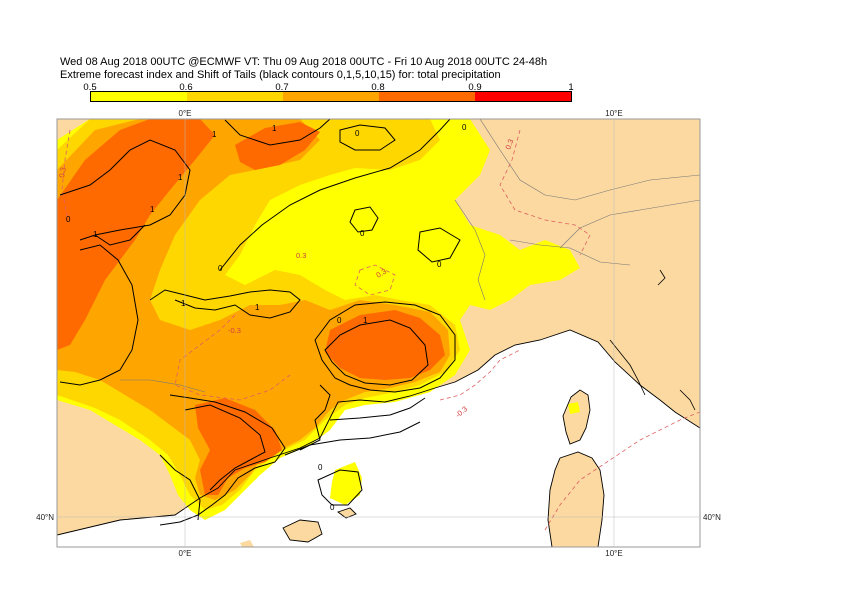 The width and height of the screenshot is (842, 596). I want to click on efi-05-corsica-region, so click(574, 408).